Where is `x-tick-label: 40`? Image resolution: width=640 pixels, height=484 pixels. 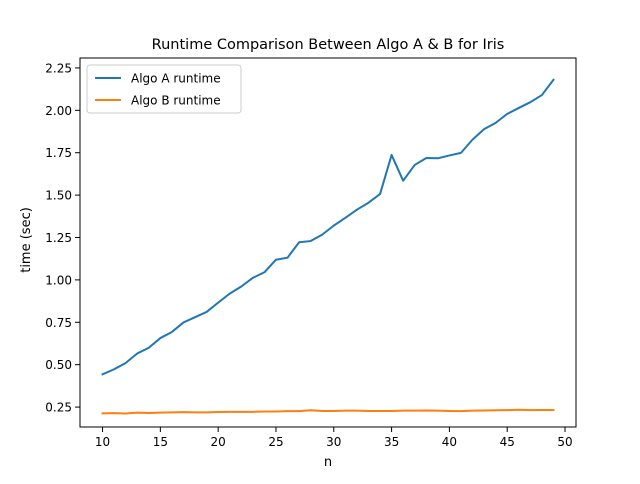 x-tick-label: 40 is located at coordinates (449, 442).